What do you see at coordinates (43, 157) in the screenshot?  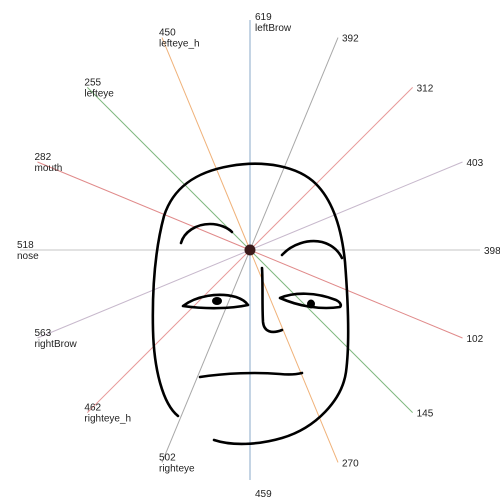 I see `spoke-value: 282` at bounding box center [43, 157].